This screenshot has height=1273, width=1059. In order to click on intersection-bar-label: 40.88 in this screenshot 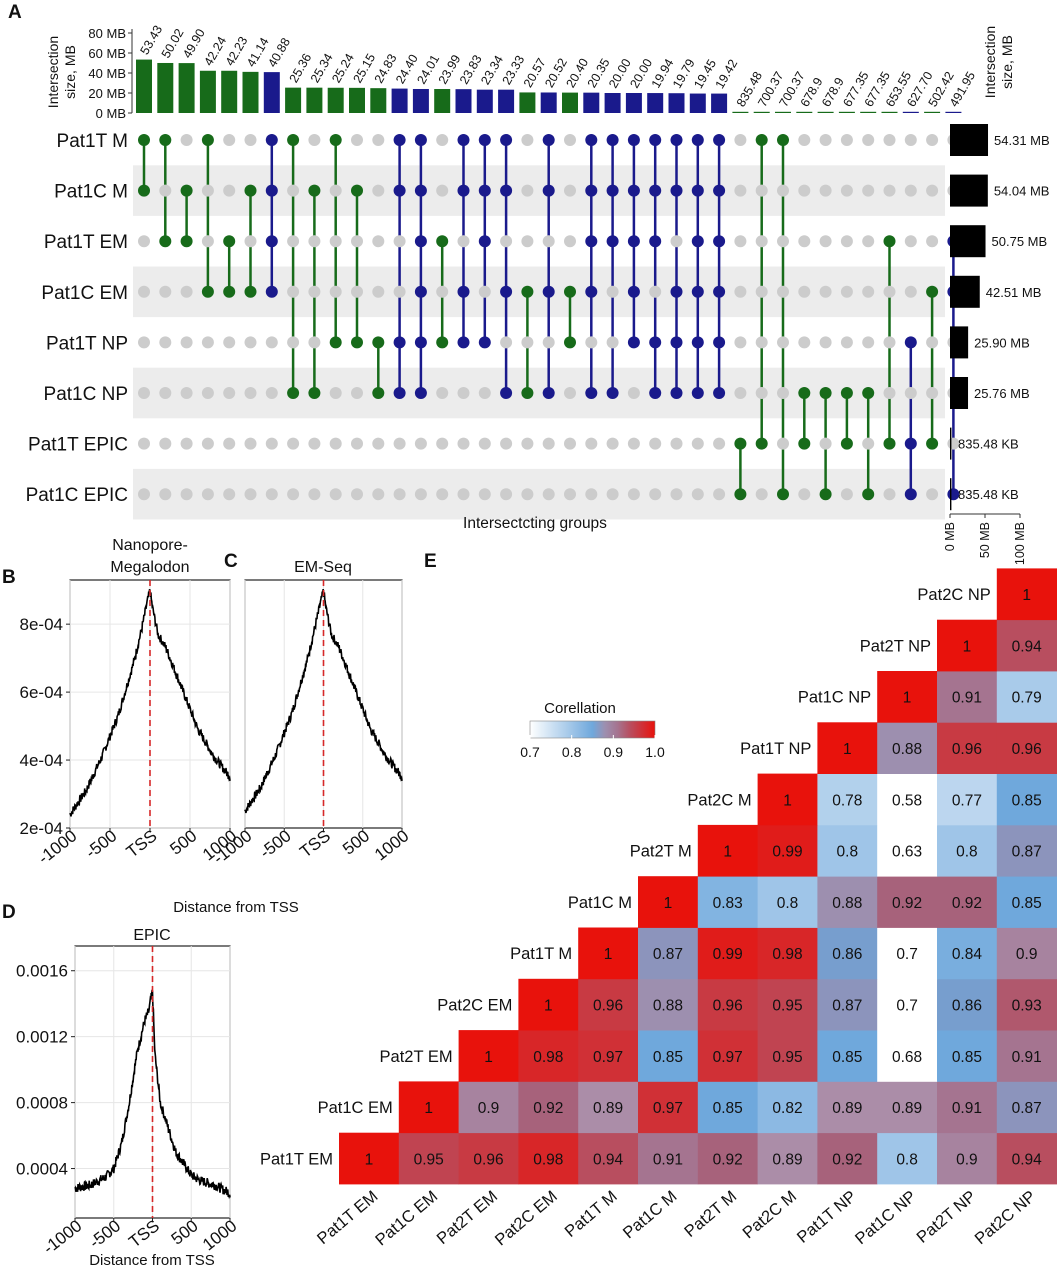, I will do `click(279, 52)`.